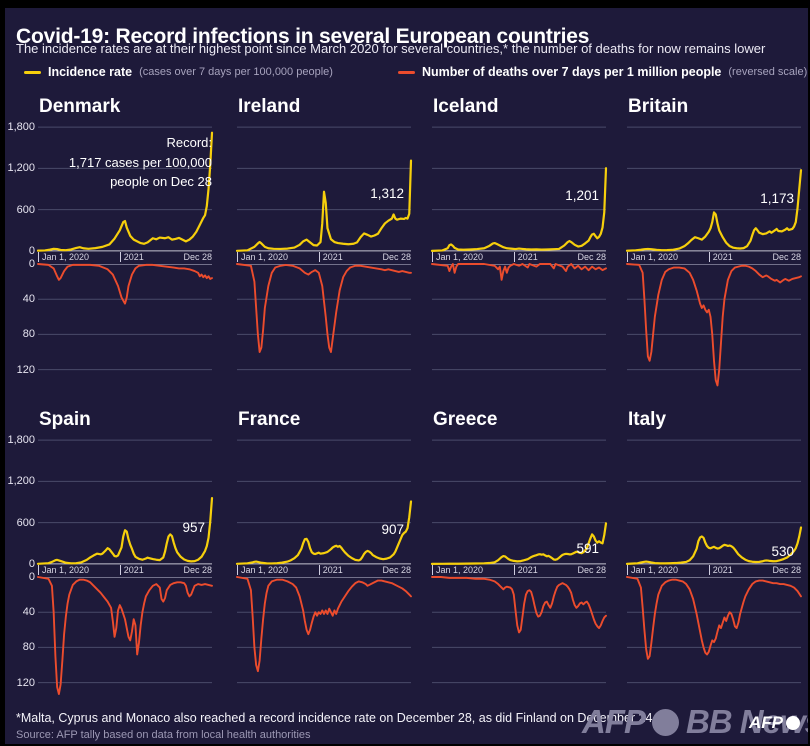 The image size is (810, 746). Describe the element at coordinates (766, 722) in the screenshot. I see `afp-logo-text-small: AFP` at that location.